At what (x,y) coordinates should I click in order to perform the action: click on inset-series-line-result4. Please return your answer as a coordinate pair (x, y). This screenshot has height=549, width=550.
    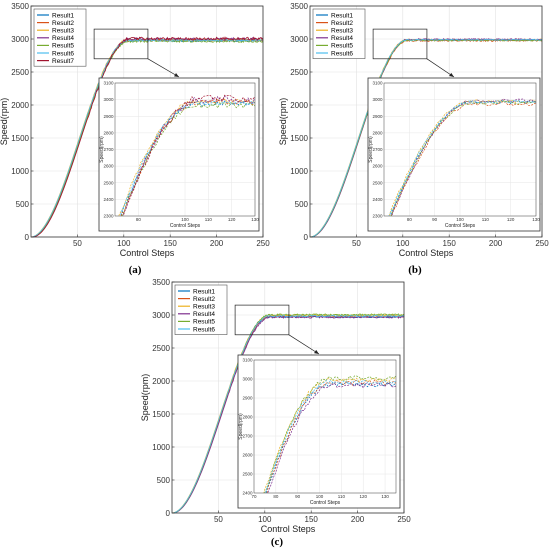
    Looking at the image, I should click on (331, 437).